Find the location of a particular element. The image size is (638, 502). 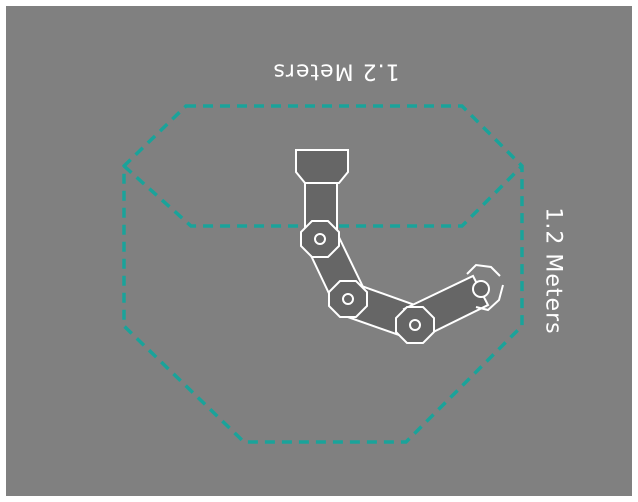

workspace-width-label: 1.2 Meters is located at coordinates (336, 71).